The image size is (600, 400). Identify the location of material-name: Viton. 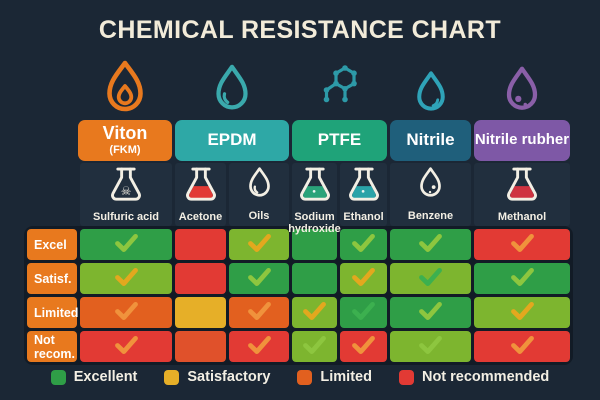
(125, 133).